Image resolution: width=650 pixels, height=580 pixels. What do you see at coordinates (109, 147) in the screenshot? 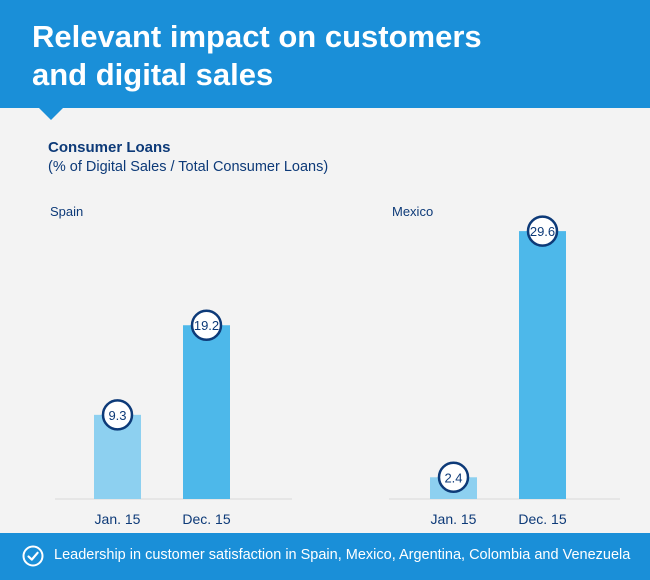
I see `chart-subtitle: Consumer Loans` at bounding box center [109, 147].